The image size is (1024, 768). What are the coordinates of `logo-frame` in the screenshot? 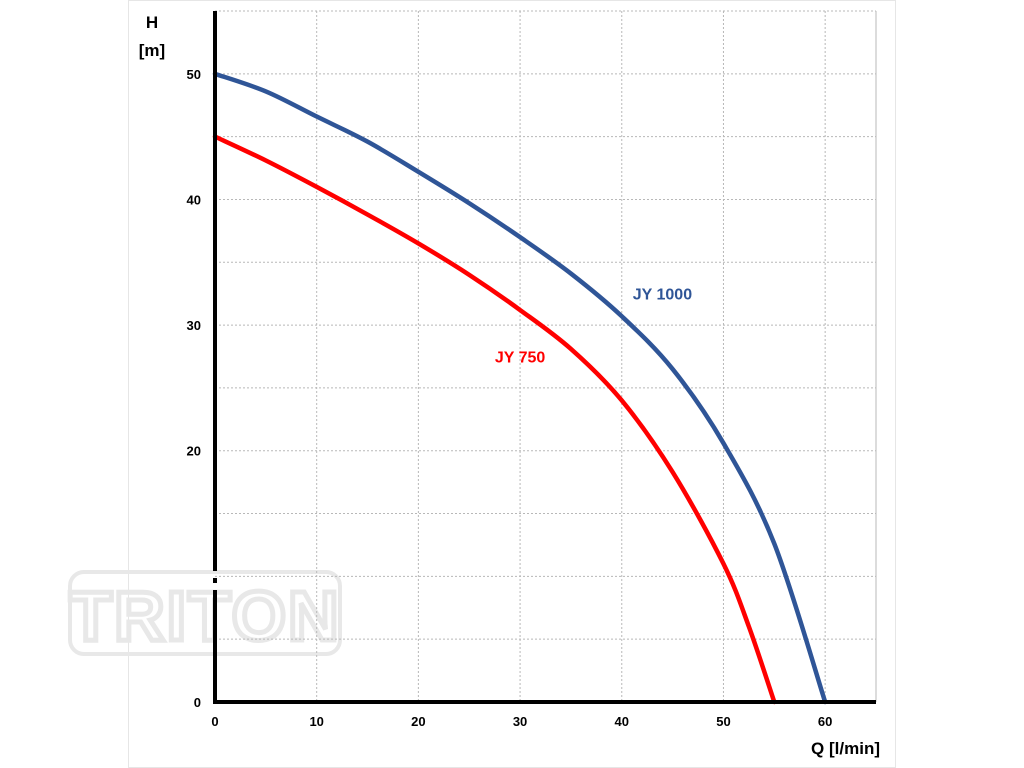 It's located at (205, 613).